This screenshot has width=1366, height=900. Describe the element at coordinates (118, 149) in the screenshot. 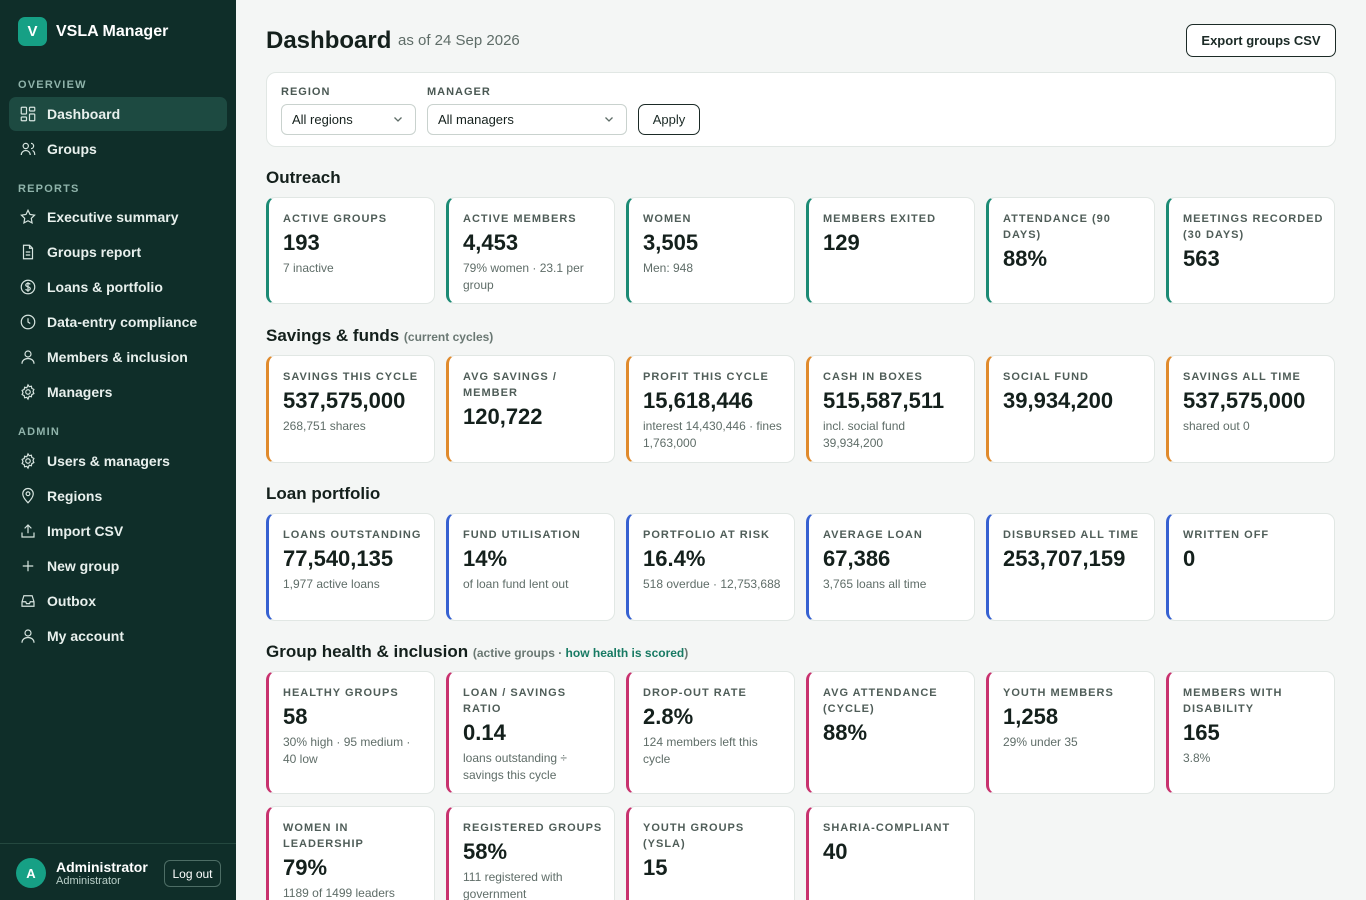

I see `sidebar-item-groups: Groups` at that location.